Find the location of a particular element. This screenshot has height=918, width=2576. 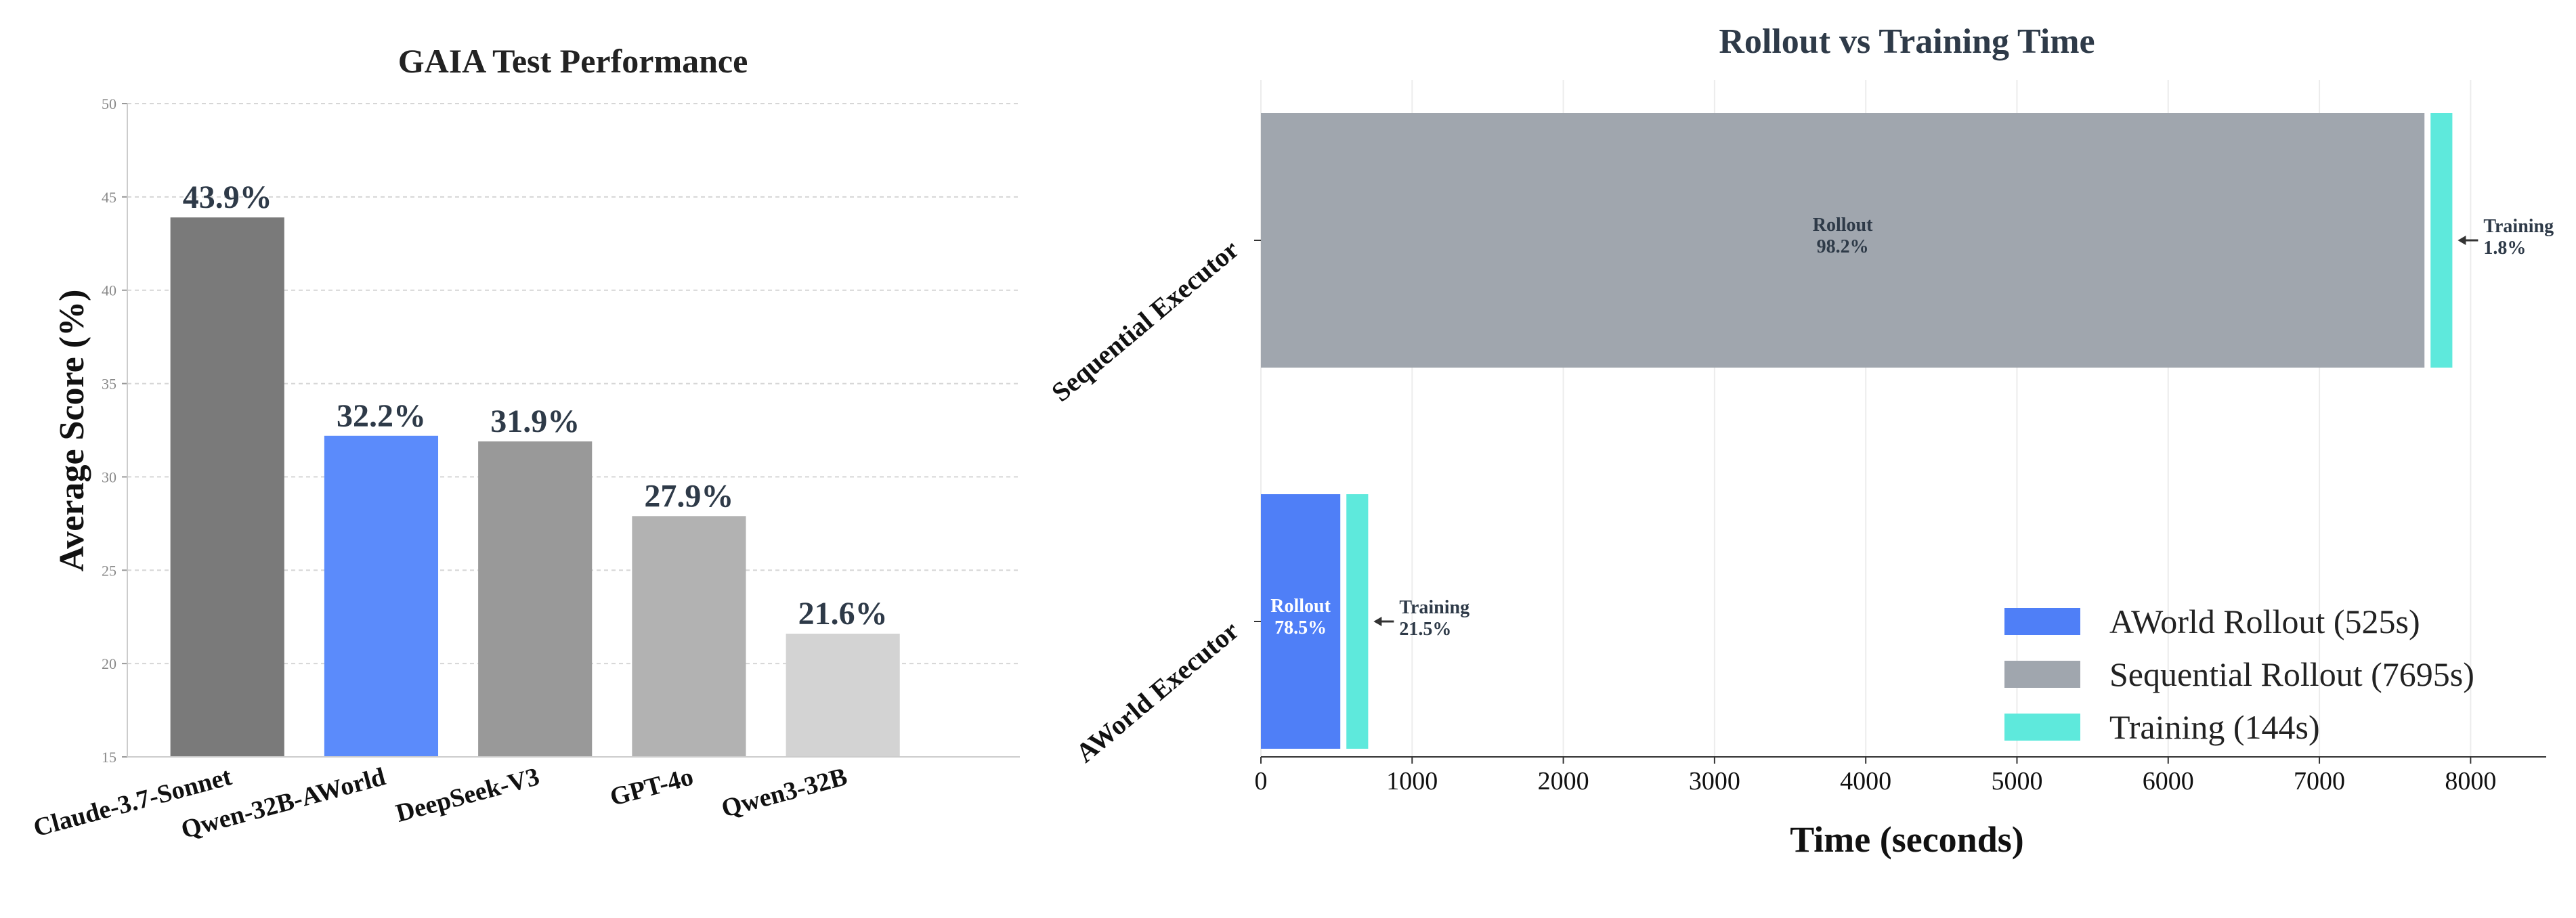

left-y-tick-label: 50 is located at coordinates (109, 104).